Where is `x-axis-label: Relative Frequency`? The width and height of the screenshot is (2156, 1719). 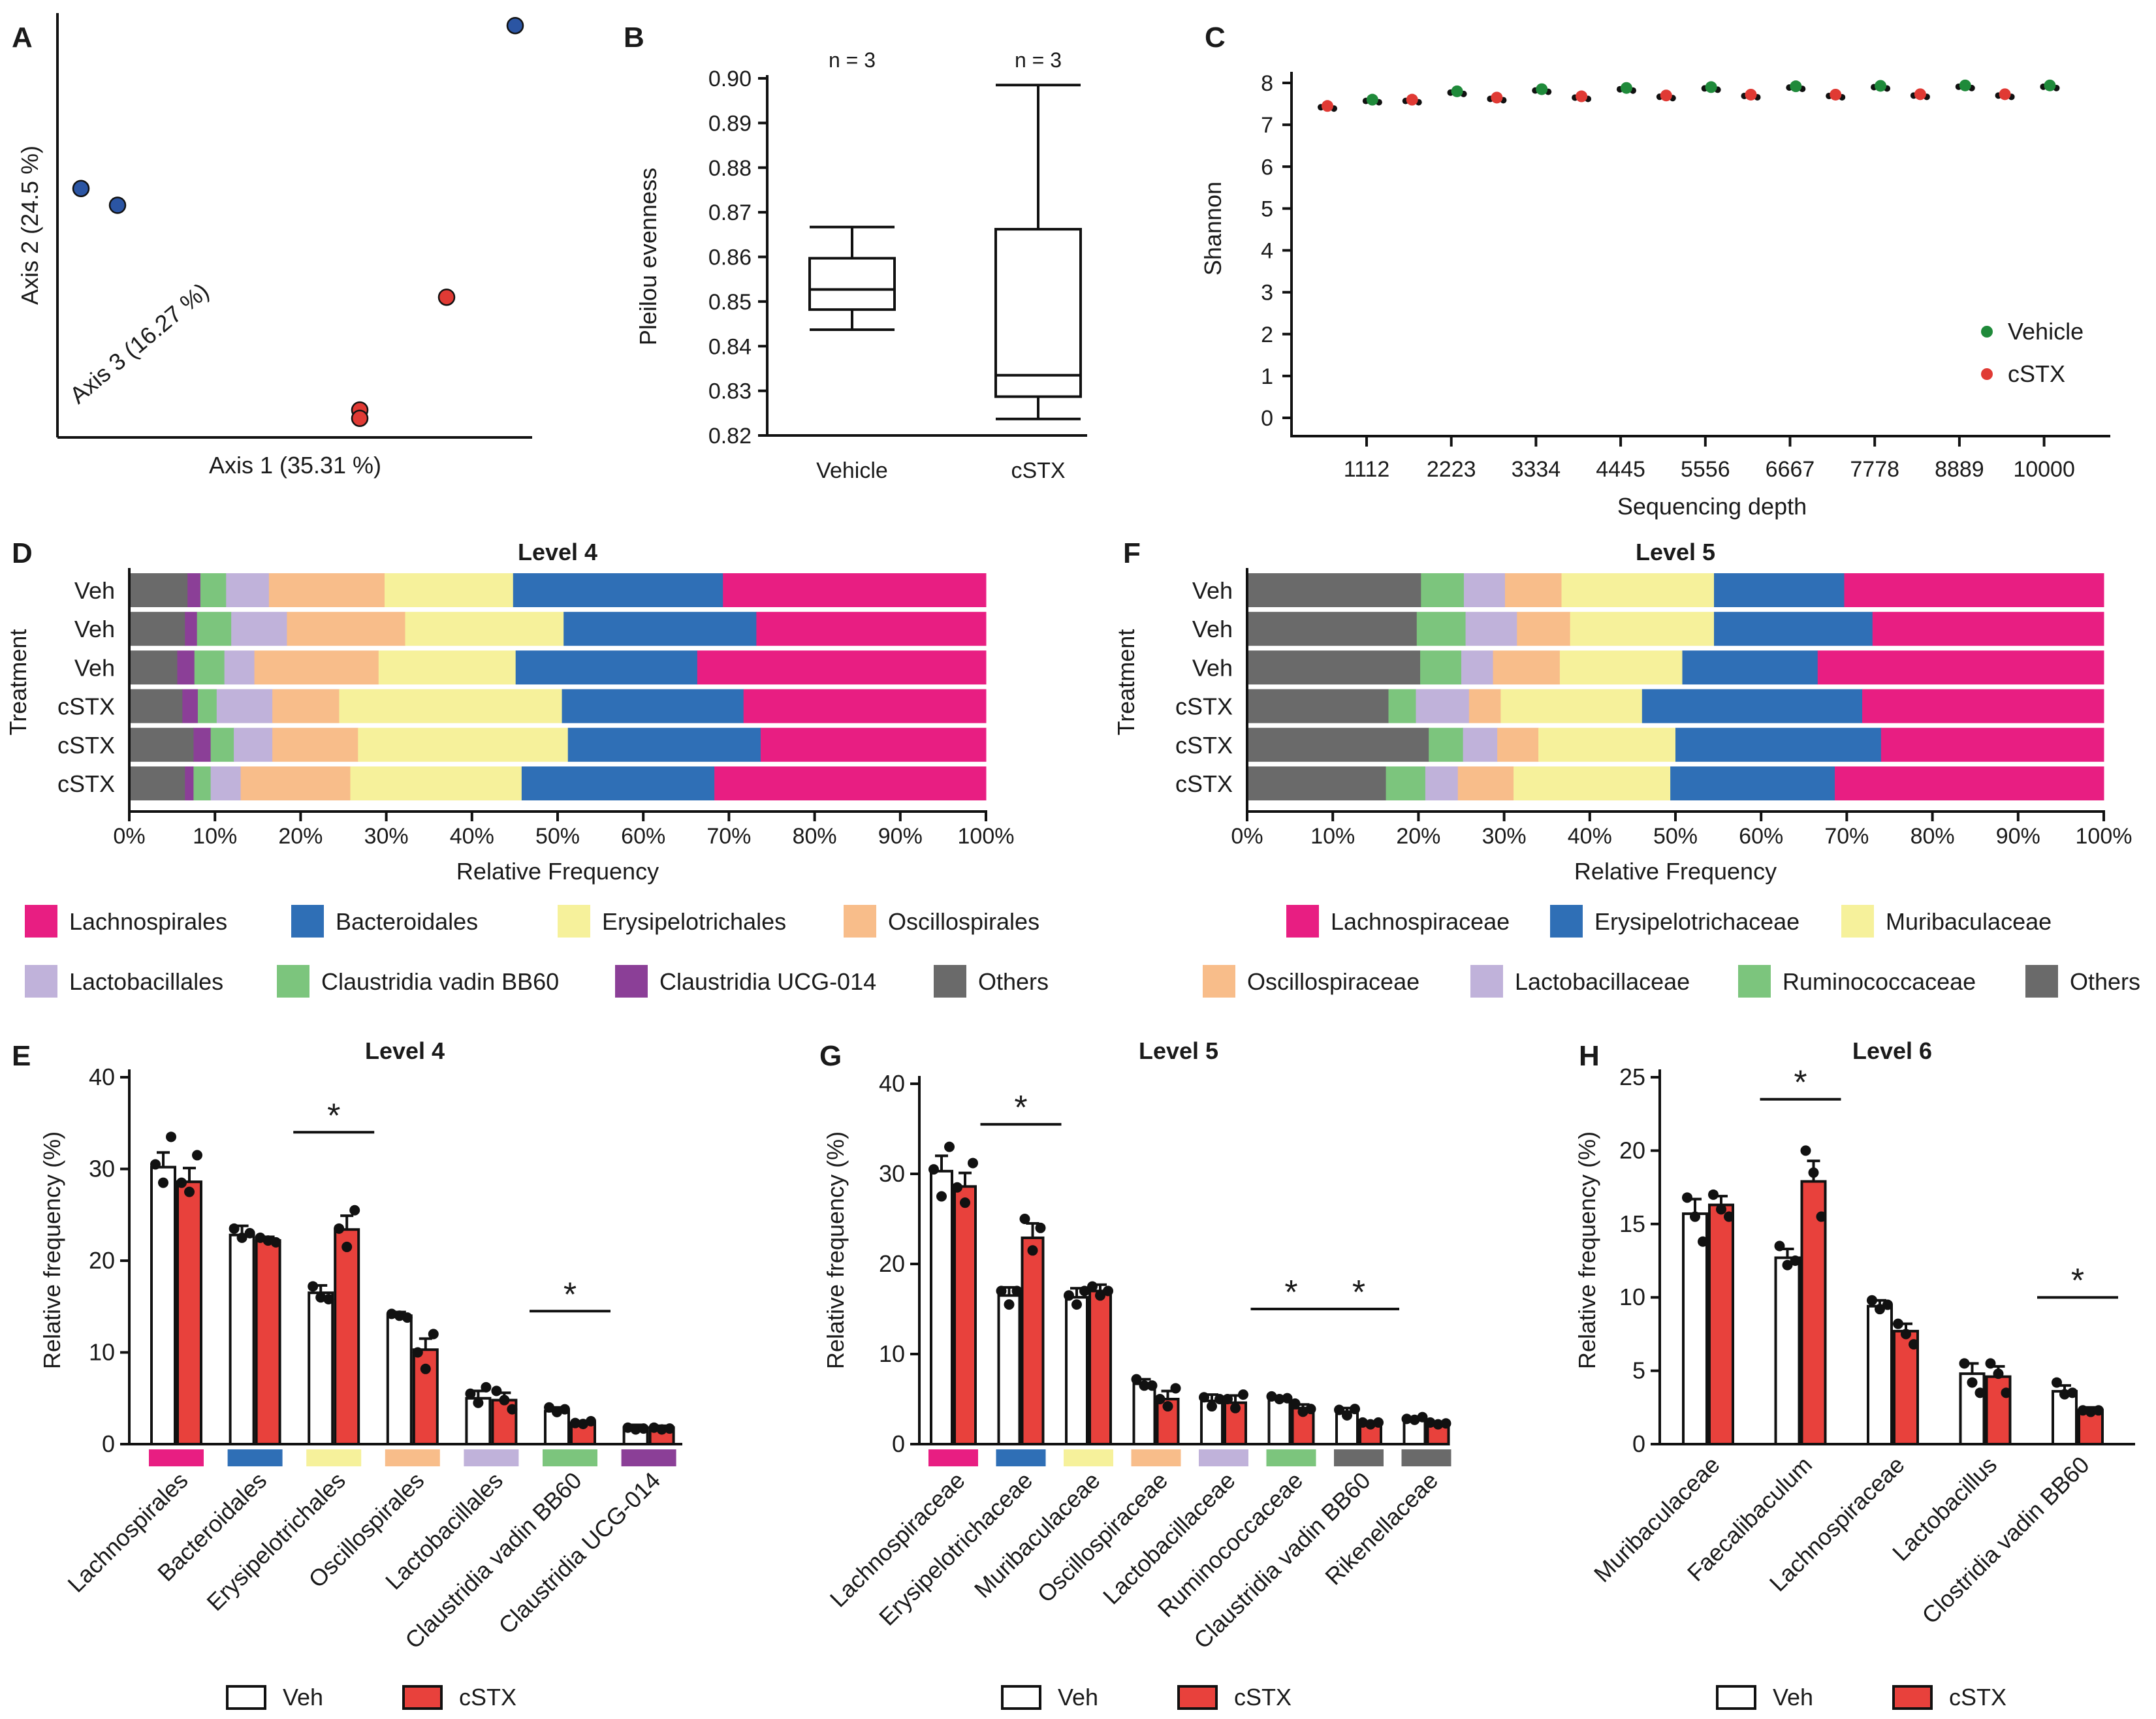 x-axis-label: Relative Frequency is located at coordinates (1675, 871).